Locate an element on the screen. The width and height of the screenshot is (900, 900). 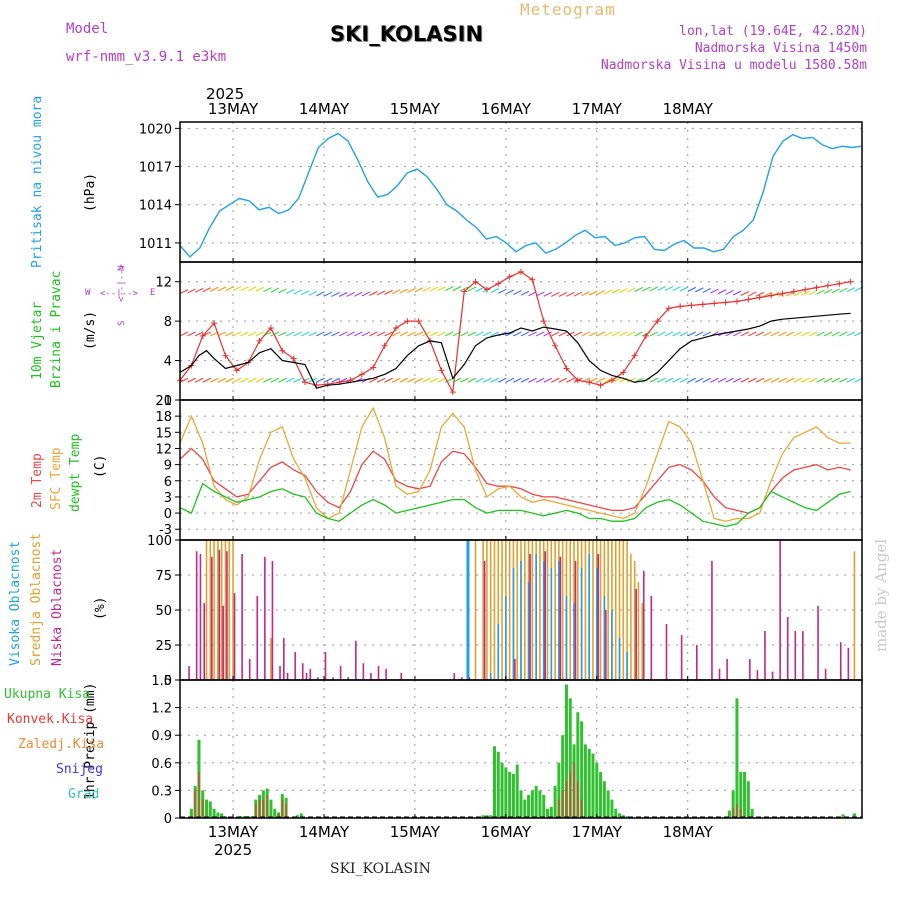
pressure-unit: (hPa) is located at coordinates (90, 192).